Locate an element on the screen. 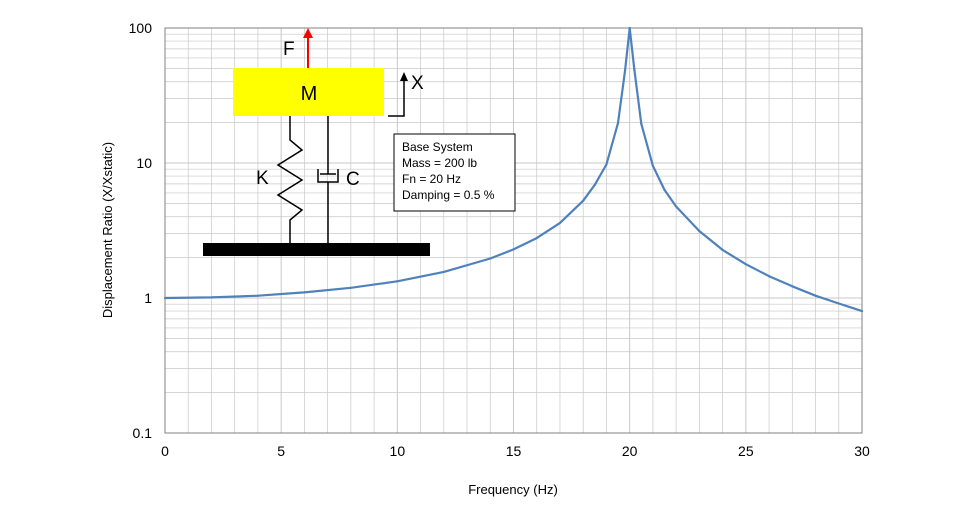  spring-label: K is located at coordinates (262, 178).